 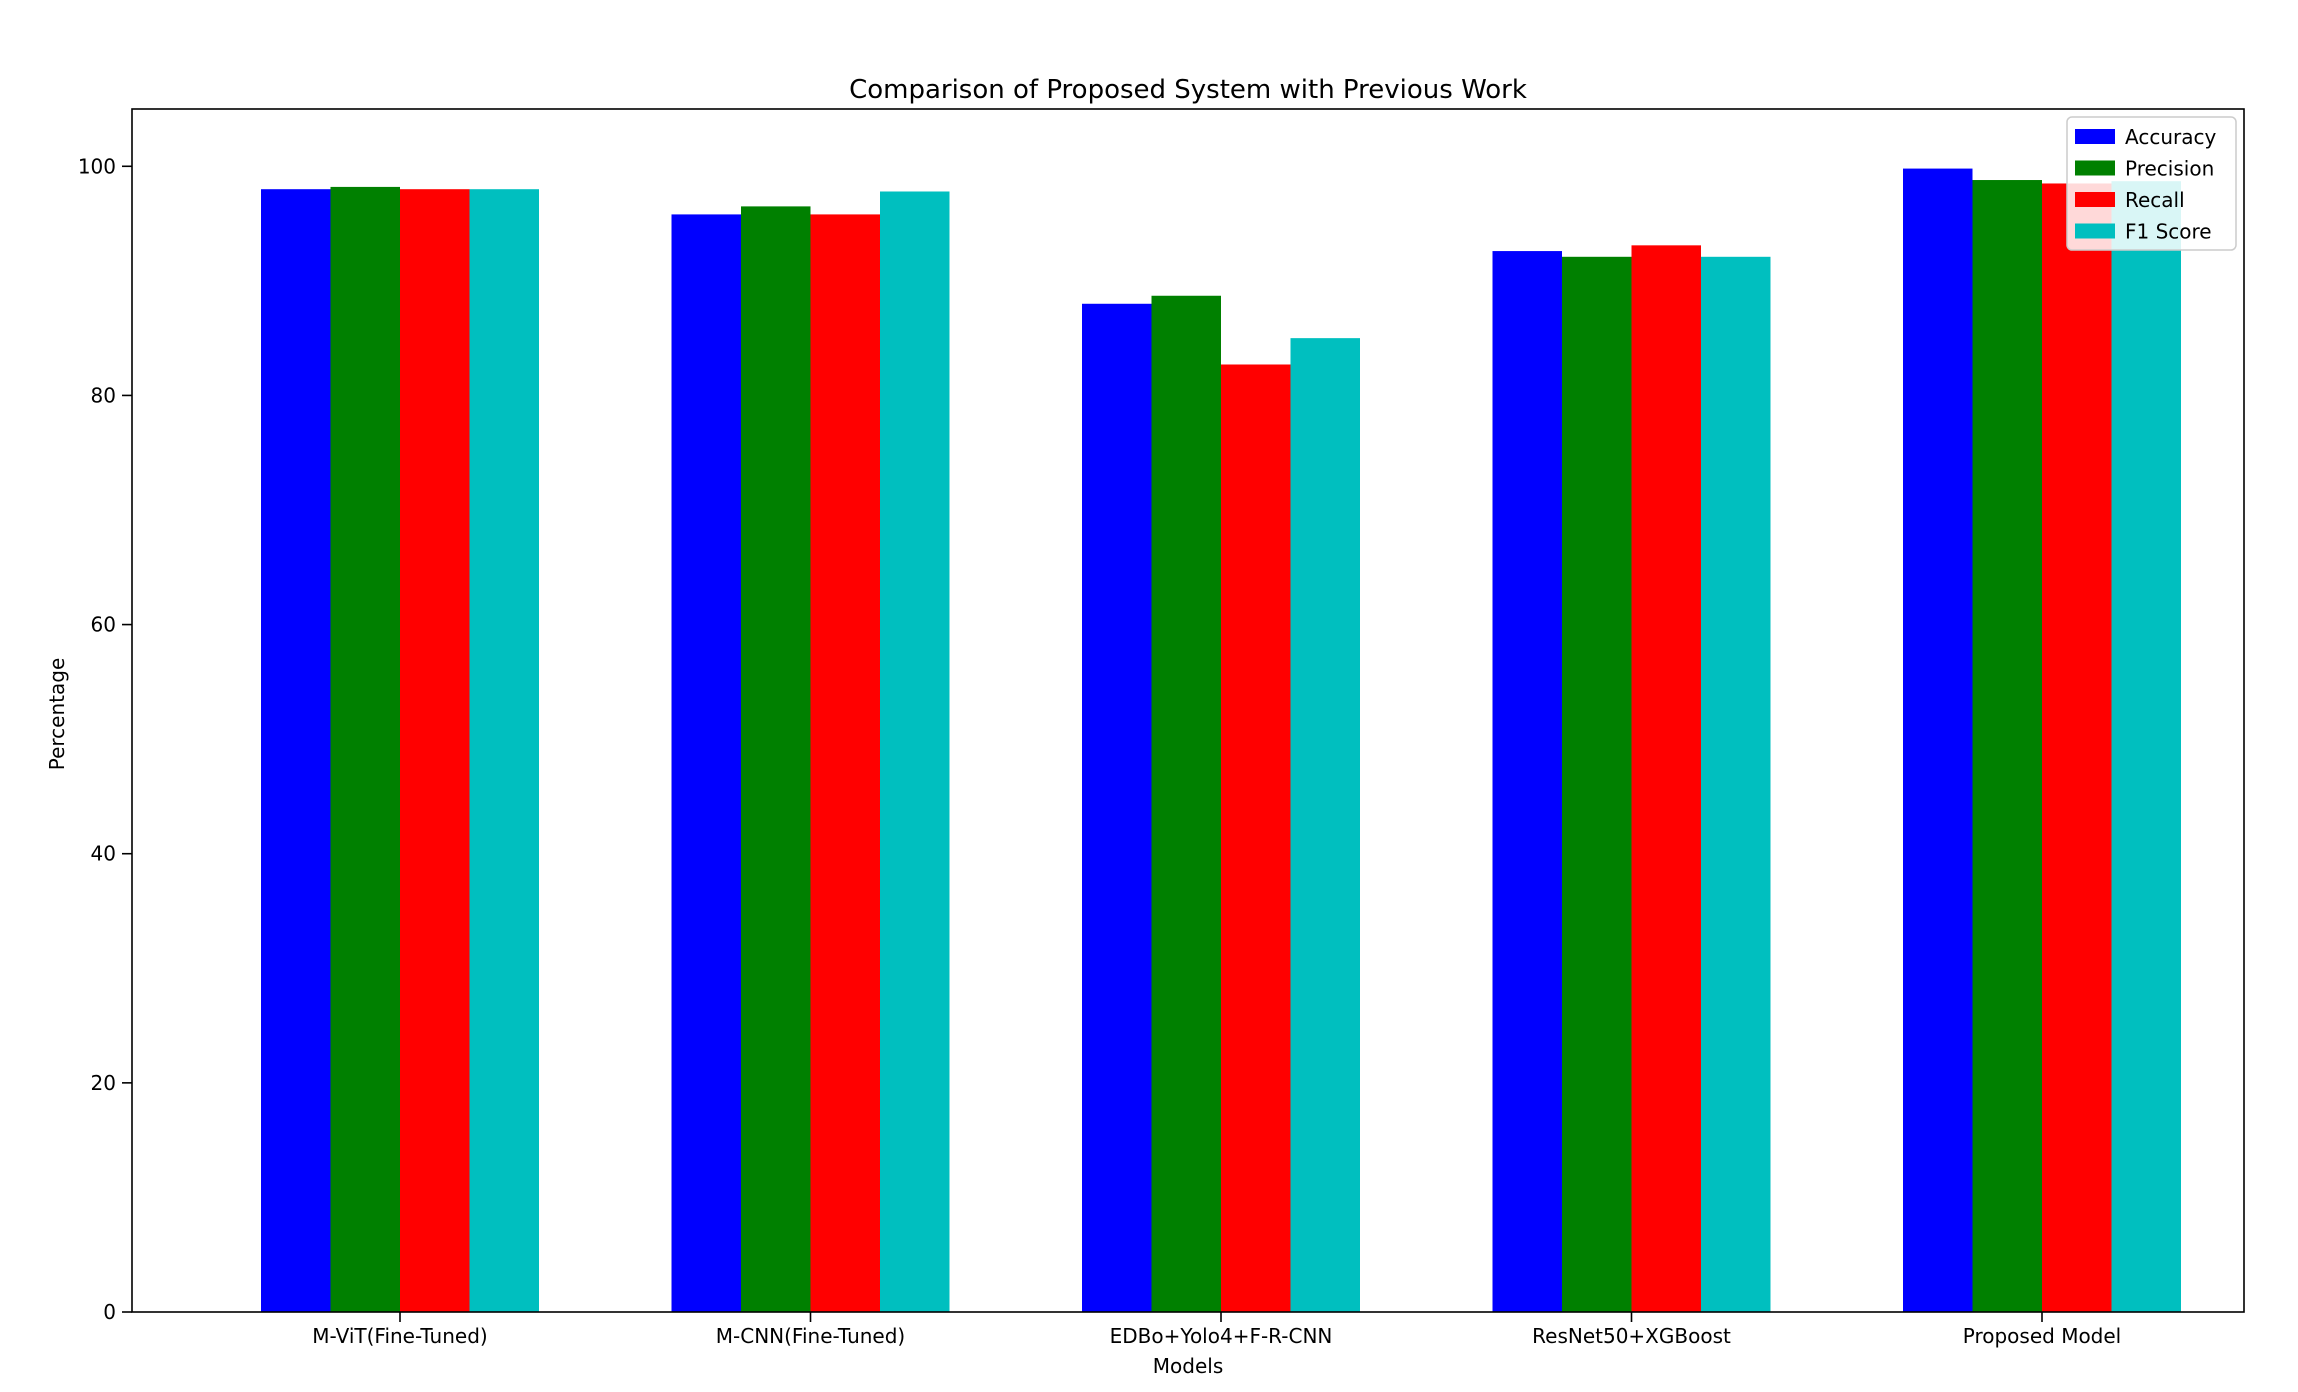 What do you see at coordinates (1188, 1366) in the screenshot?
I see `x-axis-label: Models` at bounding box center [1188, 1366].